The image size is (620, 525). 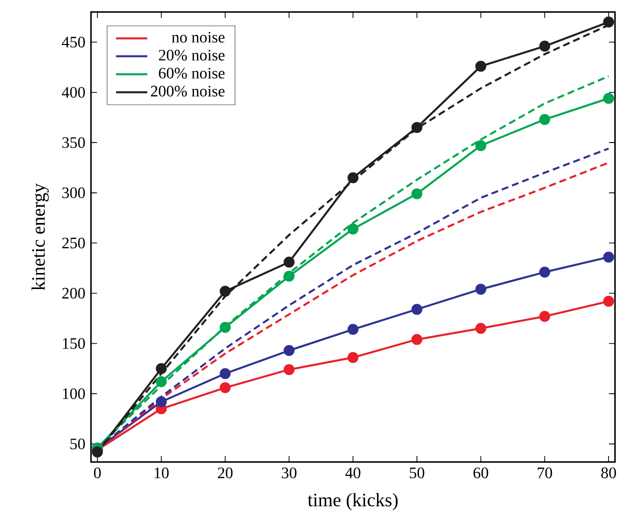 I want to click on y-axis-title: kinetic energy, so click(x=40, y=236).